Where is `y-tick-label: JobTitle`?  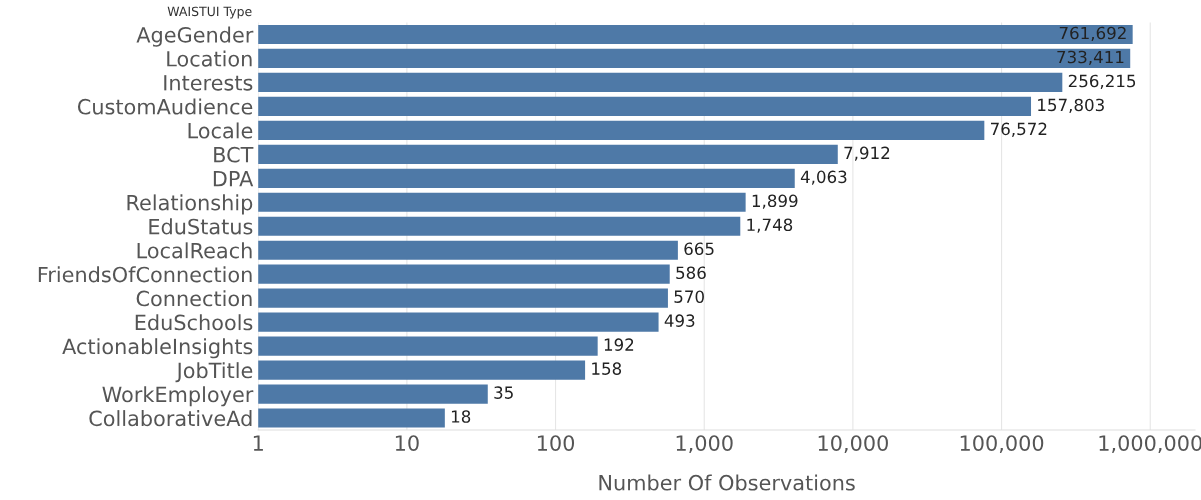
y-tick-label: JobTitle is located at coordinates (214, 372).